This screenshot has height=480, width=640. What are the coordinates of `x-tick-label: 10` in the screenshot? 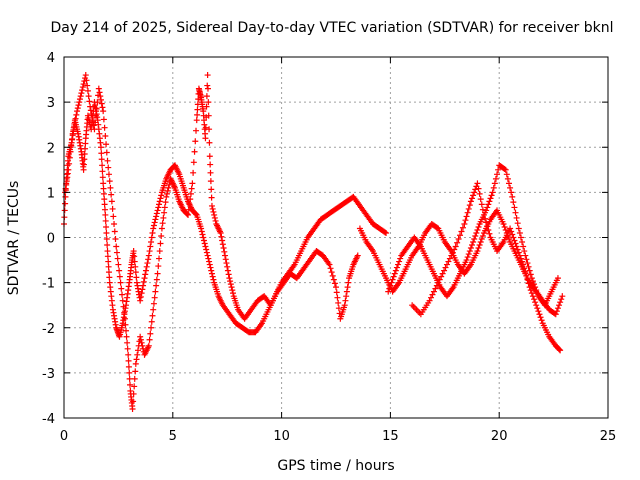 It's located at (281, 436).